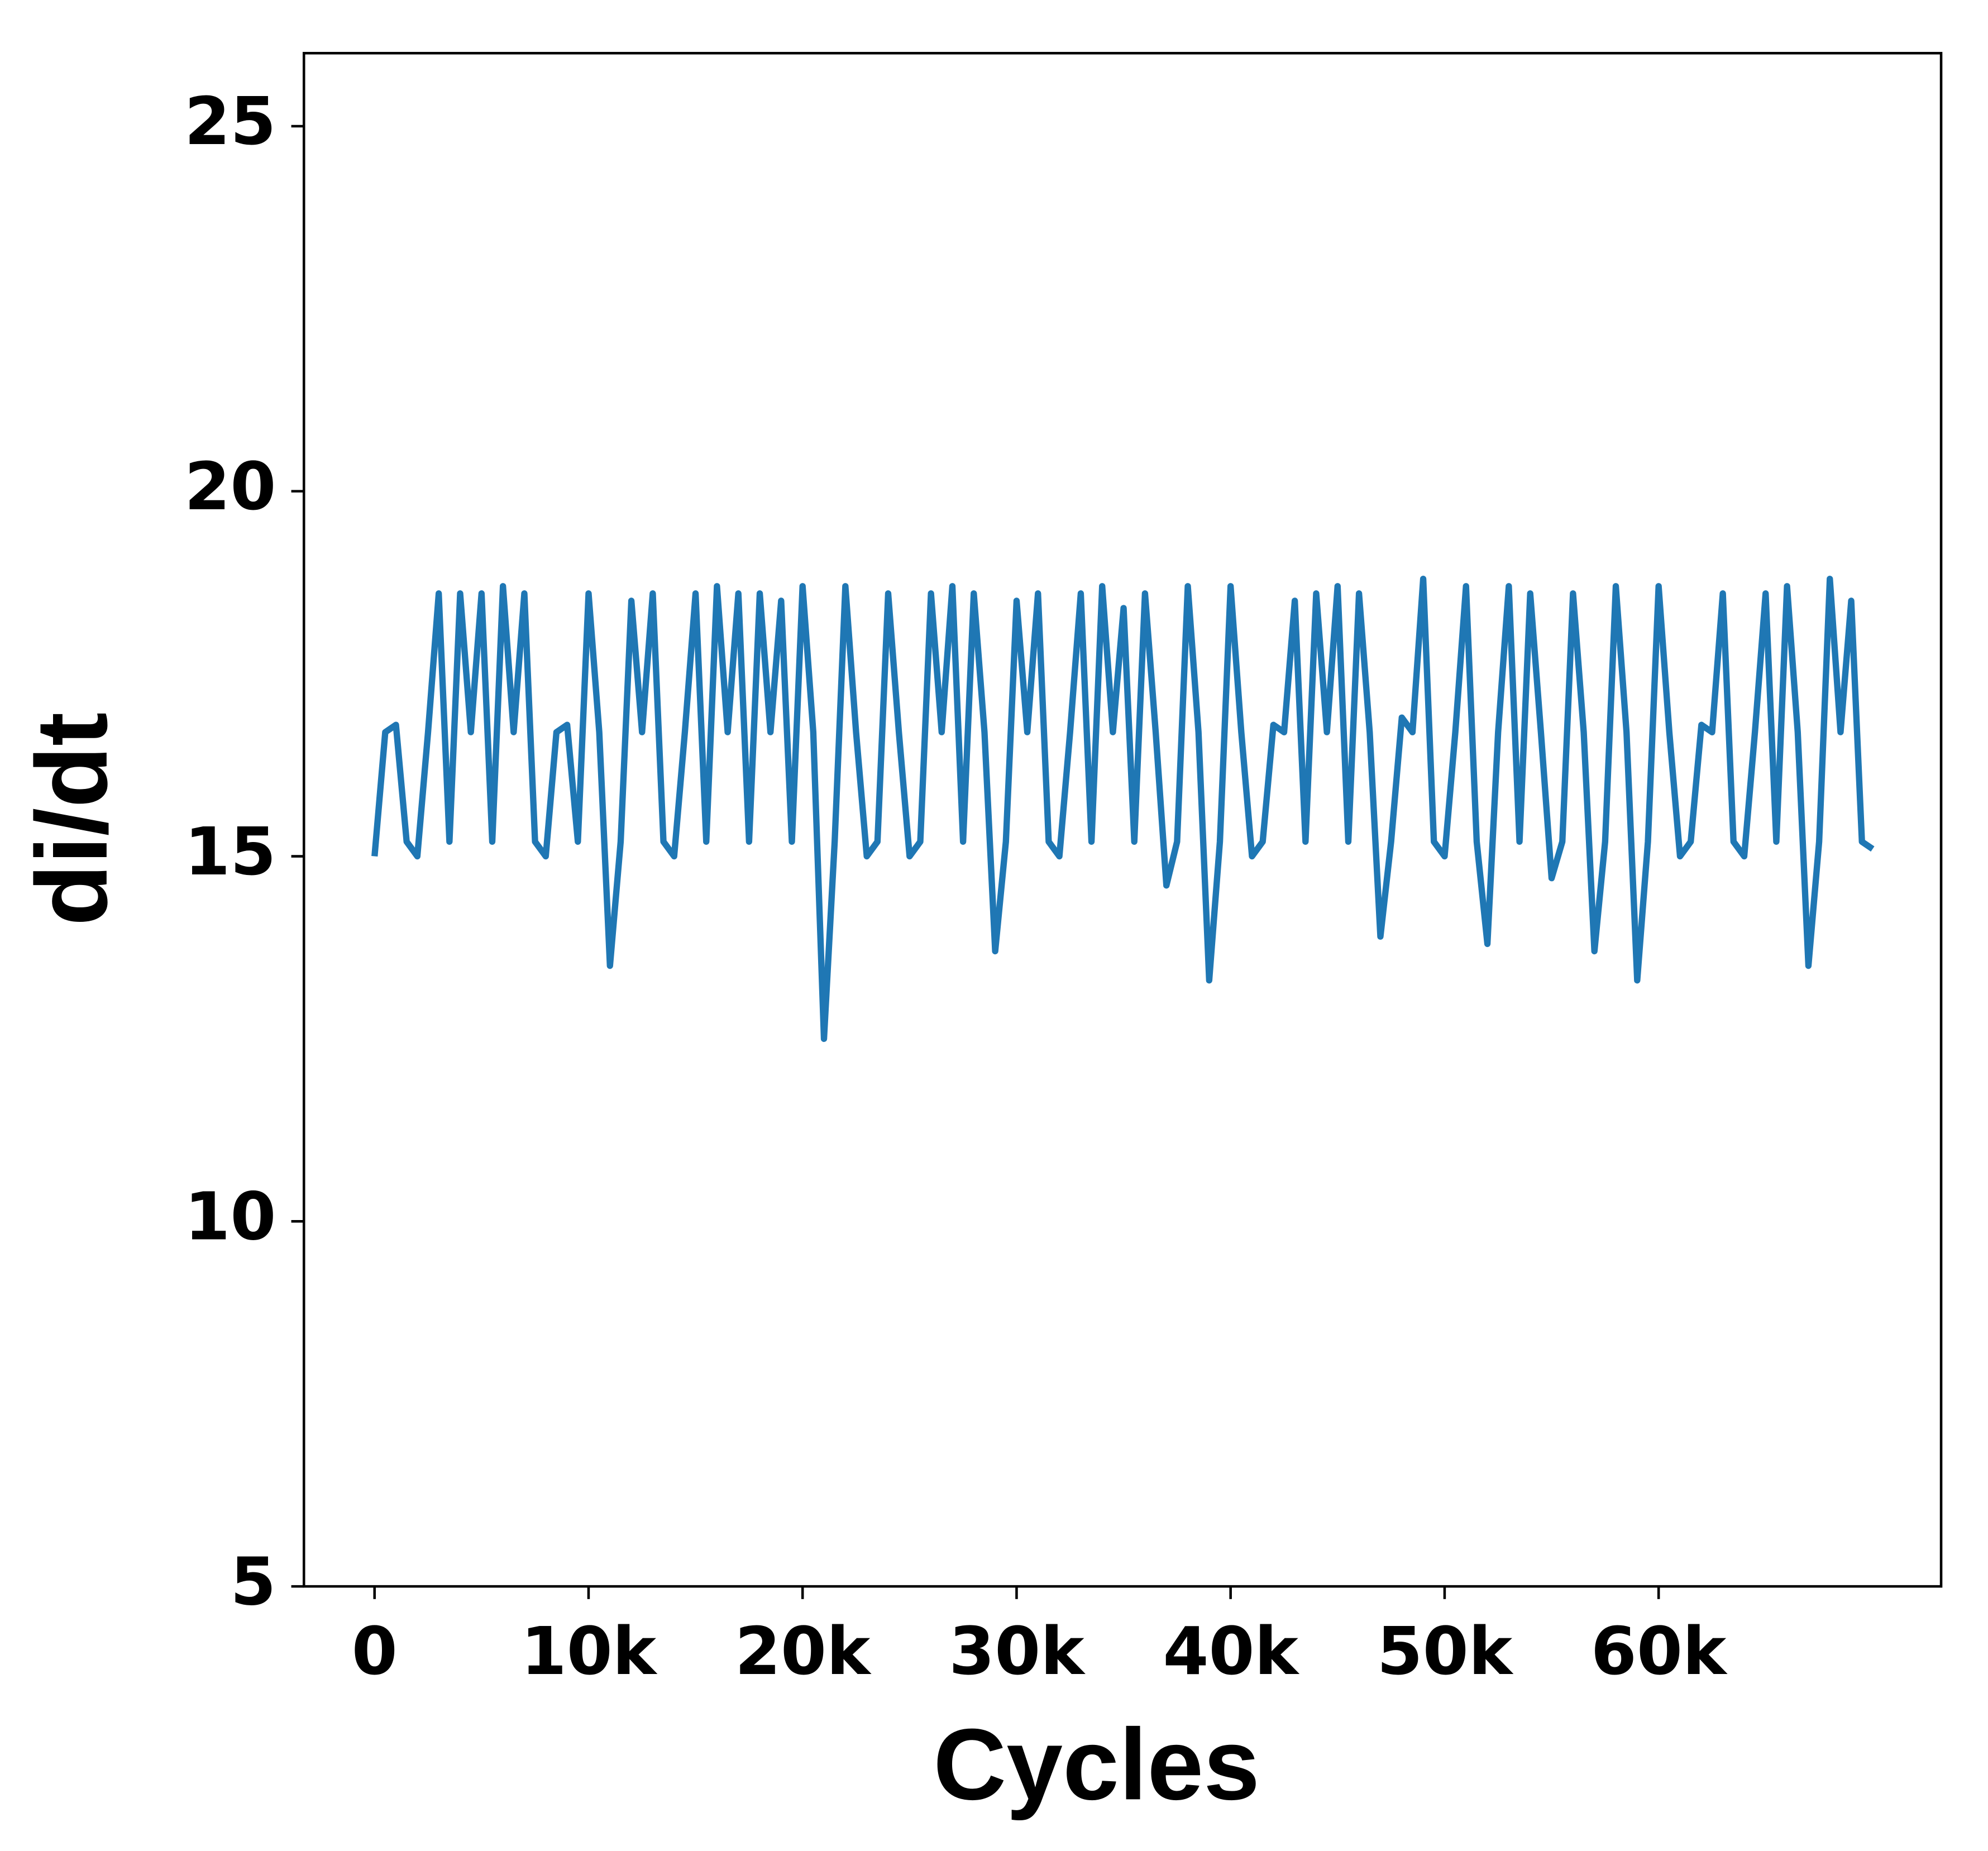 The image size is (1988, 1851). I want to click on y-tick-label: 15, so click(230, 852).